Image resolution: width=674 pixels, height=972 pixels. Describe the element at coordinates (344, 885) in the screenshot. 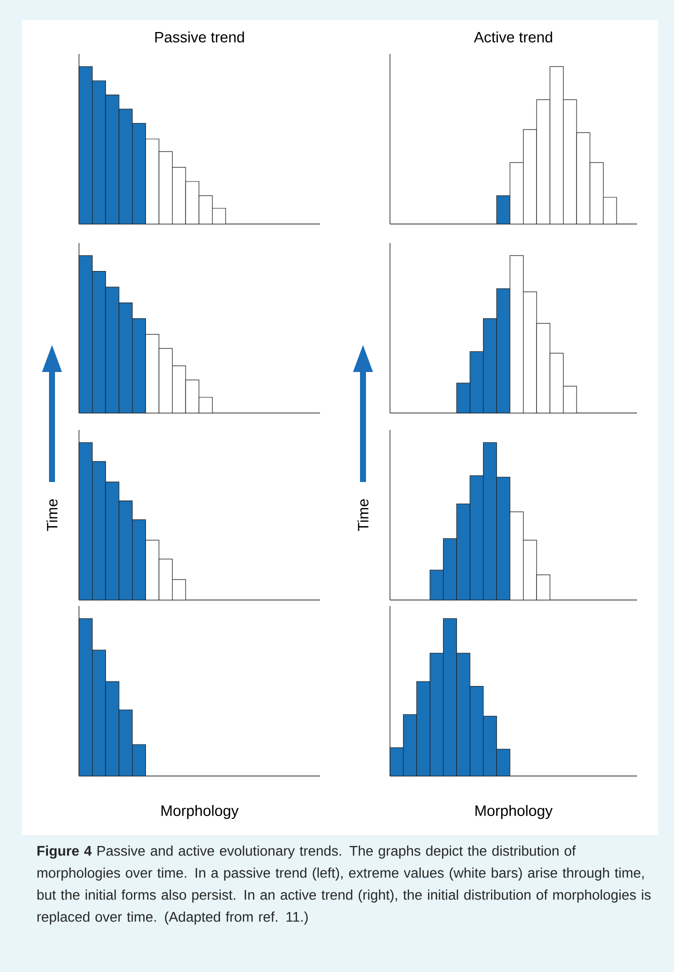

I see `text: Figure 4 Passive and active evolutionary trends. The graphs depict the distribution of morphologies over time. In a passive trend (left), extreme values (white bars) arise through time, but the initial forms also persist. In an active trend (right), the initial distribution of morphologies is replaced over time. (Adapted from ref. 11.)` at that location.